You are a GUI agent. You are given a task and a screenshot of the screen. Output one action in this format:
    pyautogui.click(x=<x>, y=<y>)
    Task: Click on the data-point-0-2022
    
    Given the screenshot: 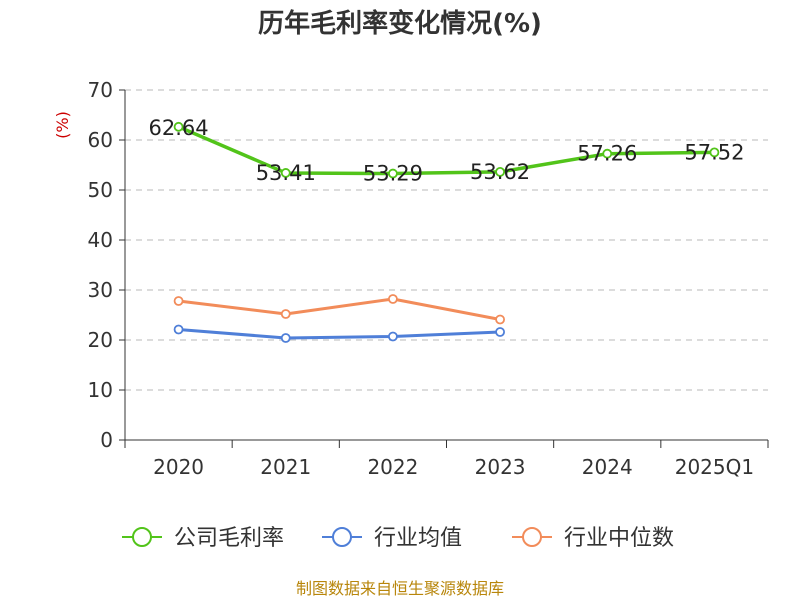 What is the action you would take?
    pyautogui.click(x=393, y=173)
    